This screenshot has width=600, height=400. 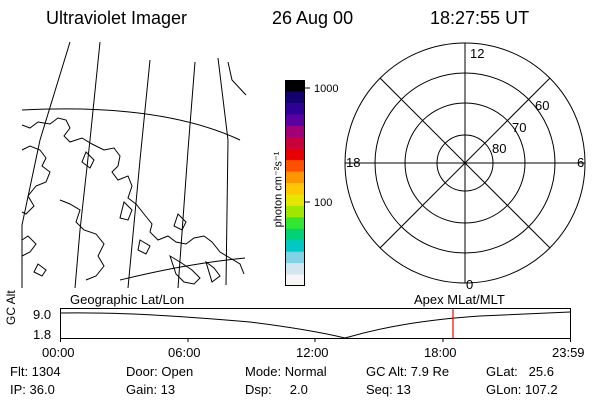 What do you see at coordinates (408, 371) in the screenshot?
I see `status-gc-alt: GC Alt: 7.9 Re` at bounding box center [408, 371].